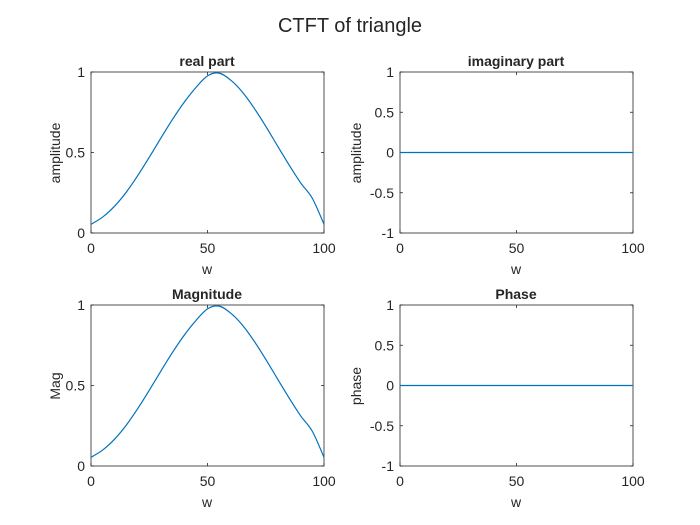 The image size is (700, 525). What do you see at coordinates (356, 386) in the screenshot?
I see `y-axis-label: phase` at bounding box center [356, 386].